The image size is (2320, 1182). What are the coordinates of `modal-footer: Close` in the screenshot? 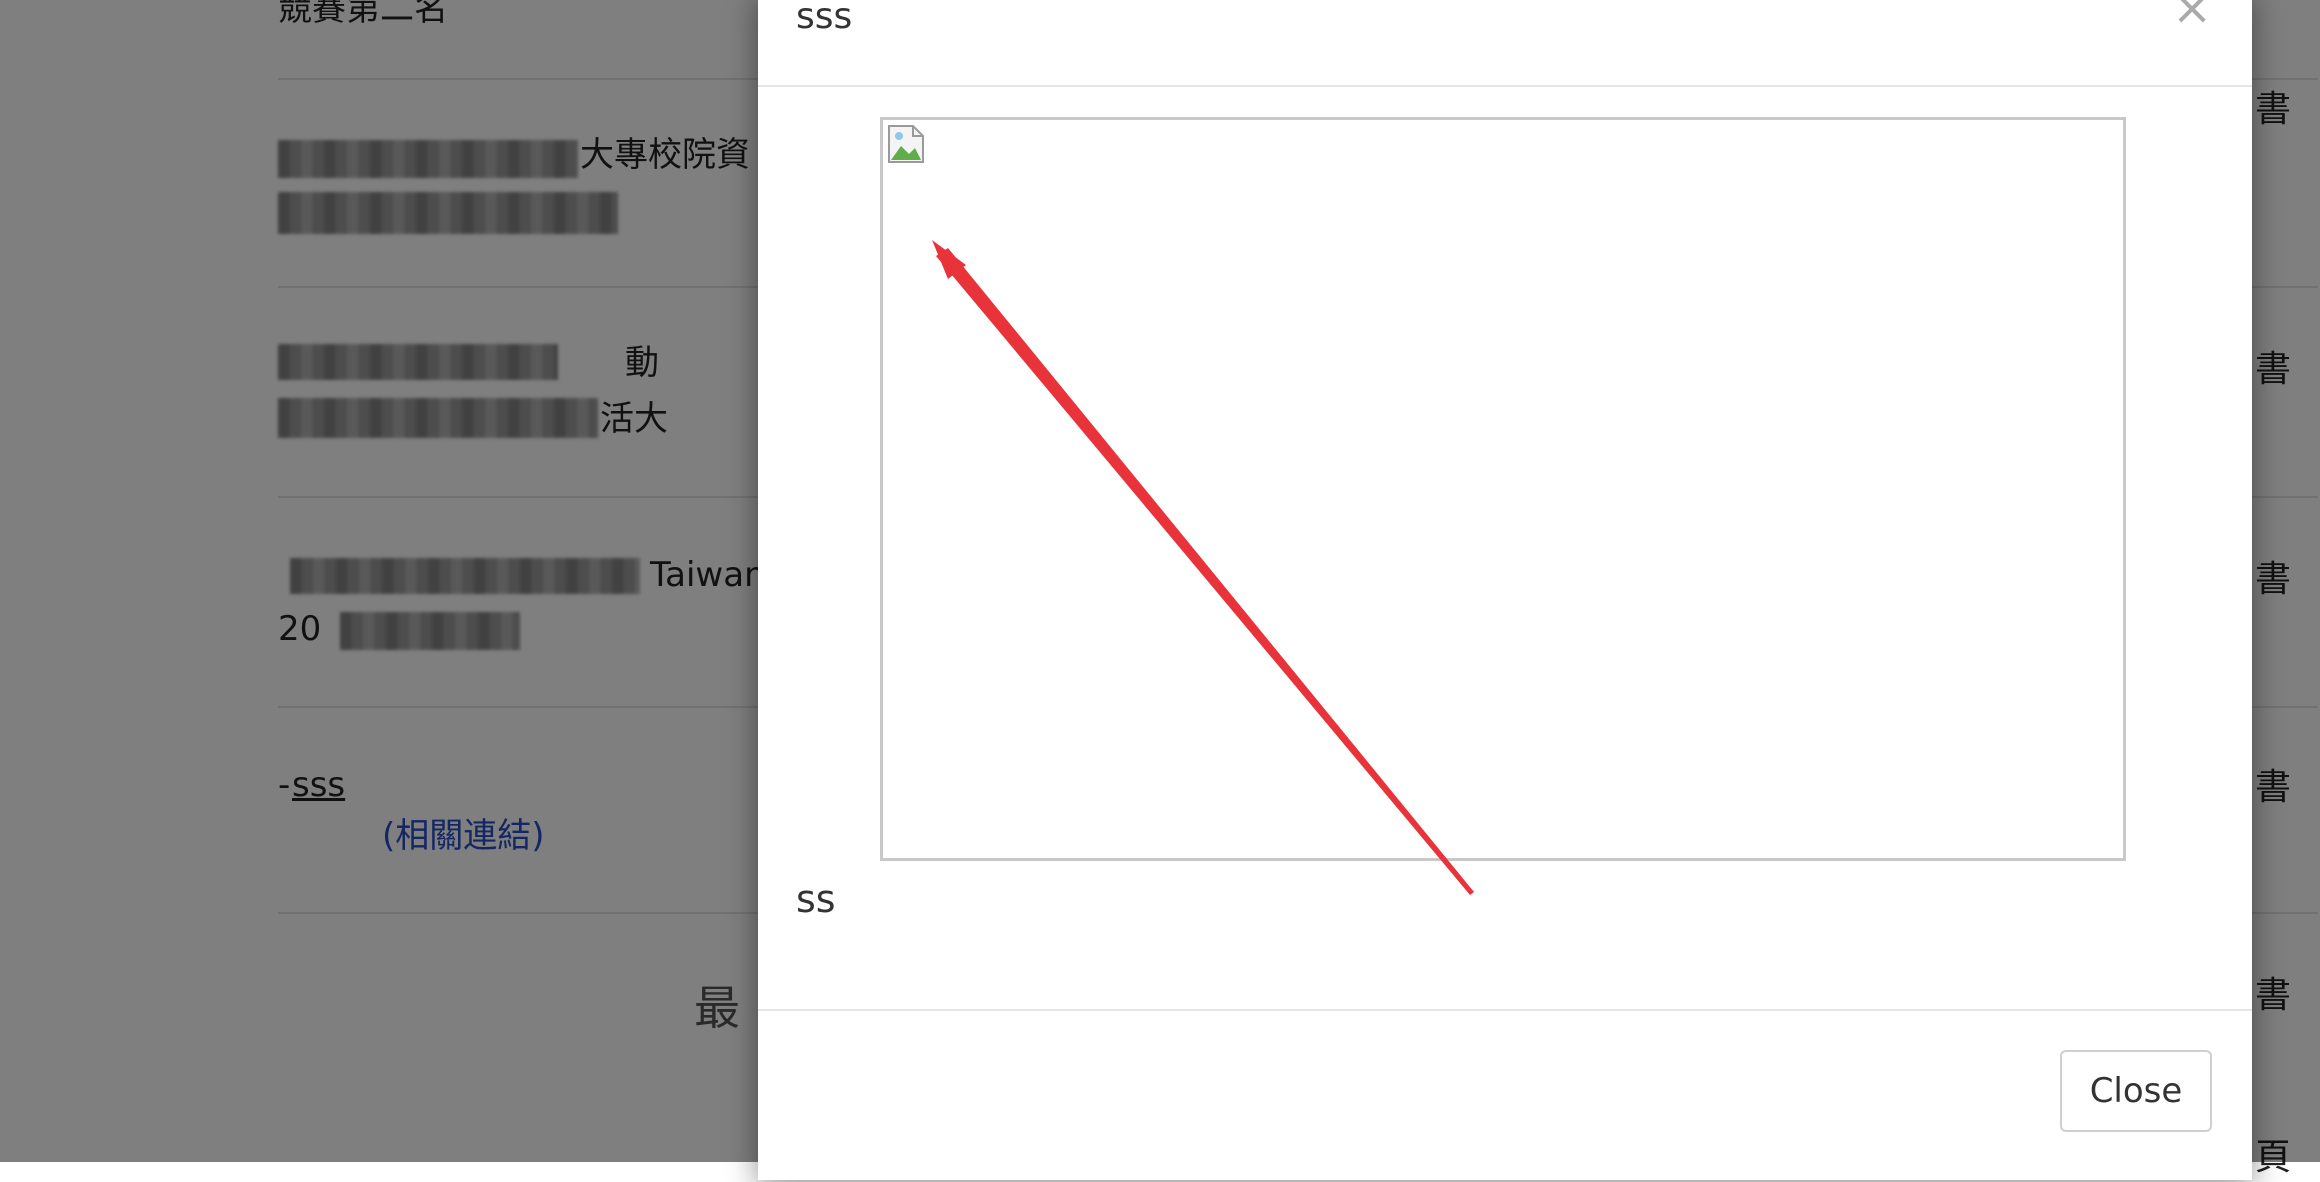 It's located at (1505, 1095).